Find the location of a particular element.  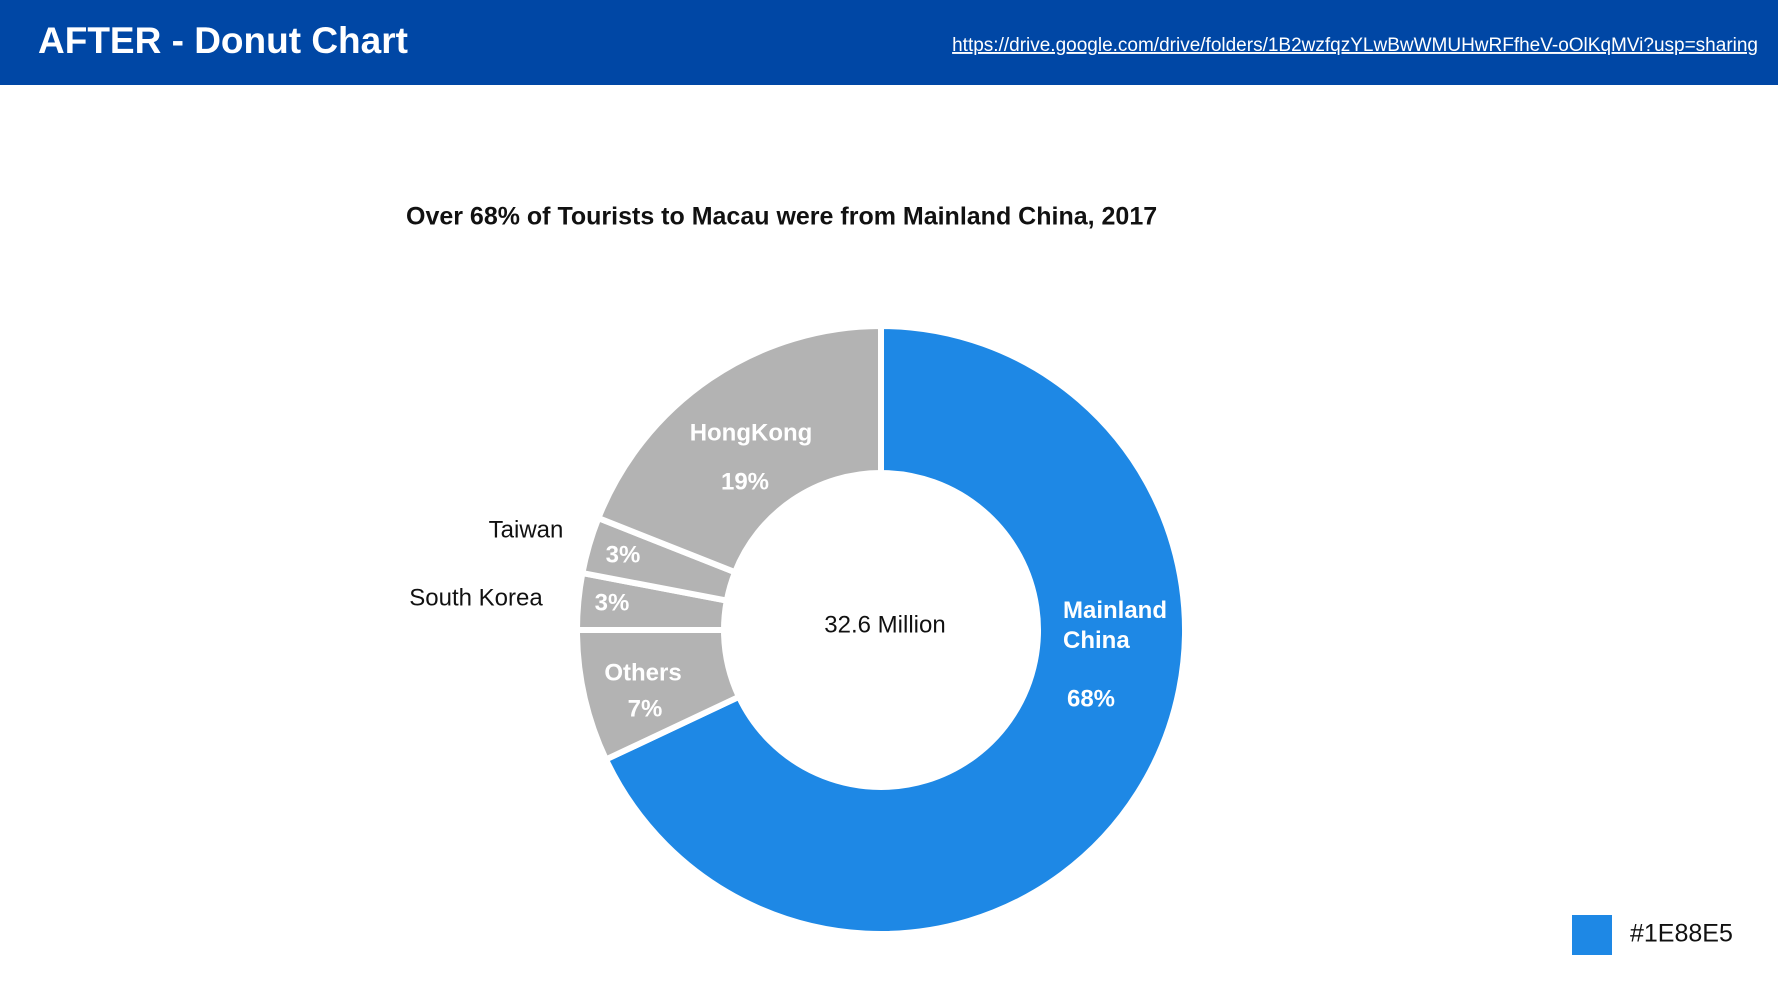

slice-name: Mainland China is located at coordinates (1118, 625).